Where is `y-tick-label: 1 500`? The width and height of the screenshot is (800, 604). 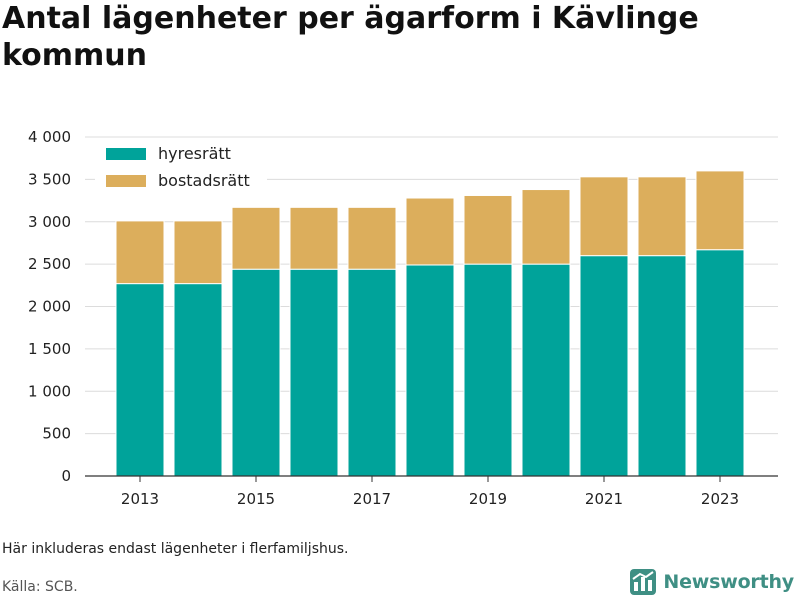 y-tick-label: 1 500 is located at coordinates (49, 349).